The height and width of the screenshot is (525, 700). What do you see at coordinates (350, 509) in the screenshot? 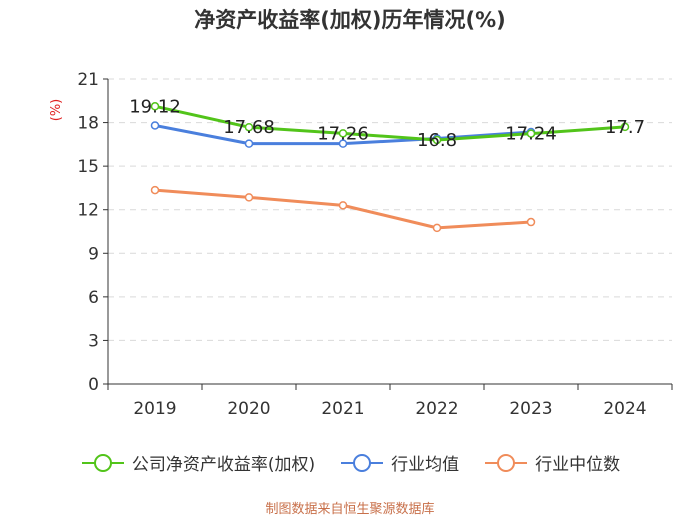
I see `source-note: 制图数据来自恒生聚源数据库` at bounding box center [350, 509].